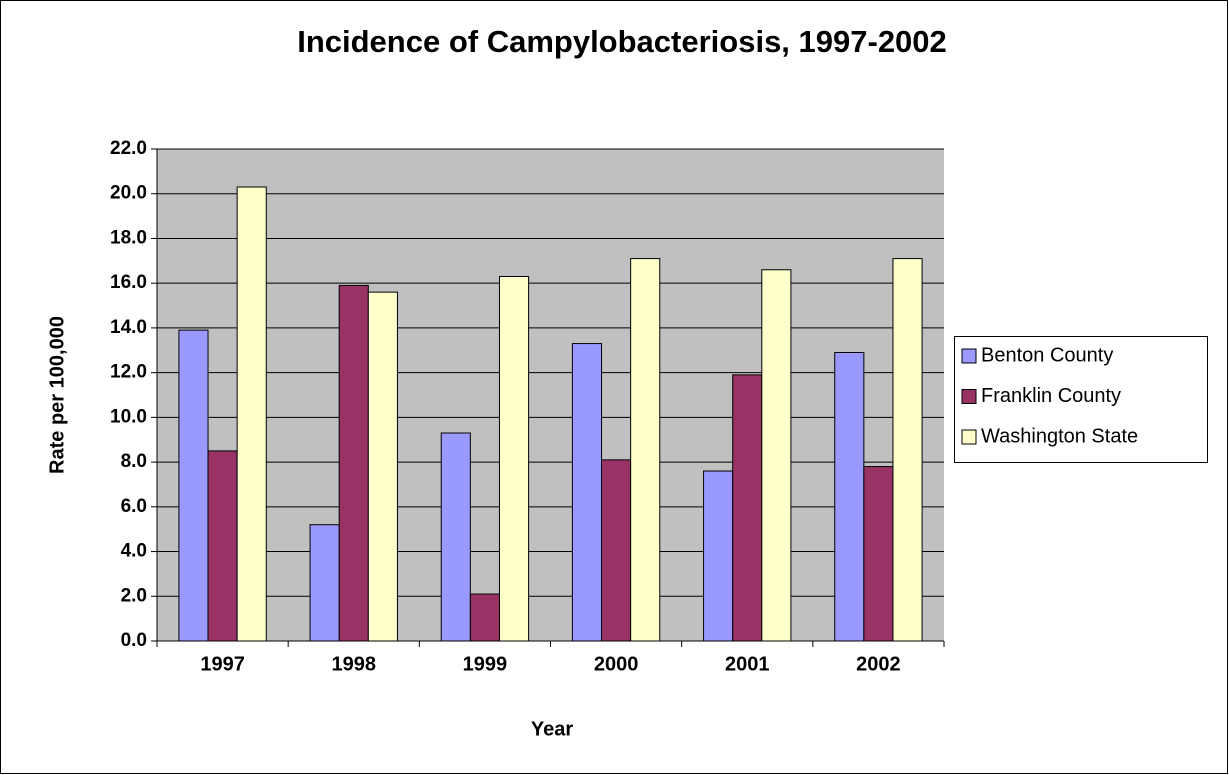 The height and width of the screenshot is (775, 1229). I want to click on y-tick-label: 22.0, so click(128, 148).